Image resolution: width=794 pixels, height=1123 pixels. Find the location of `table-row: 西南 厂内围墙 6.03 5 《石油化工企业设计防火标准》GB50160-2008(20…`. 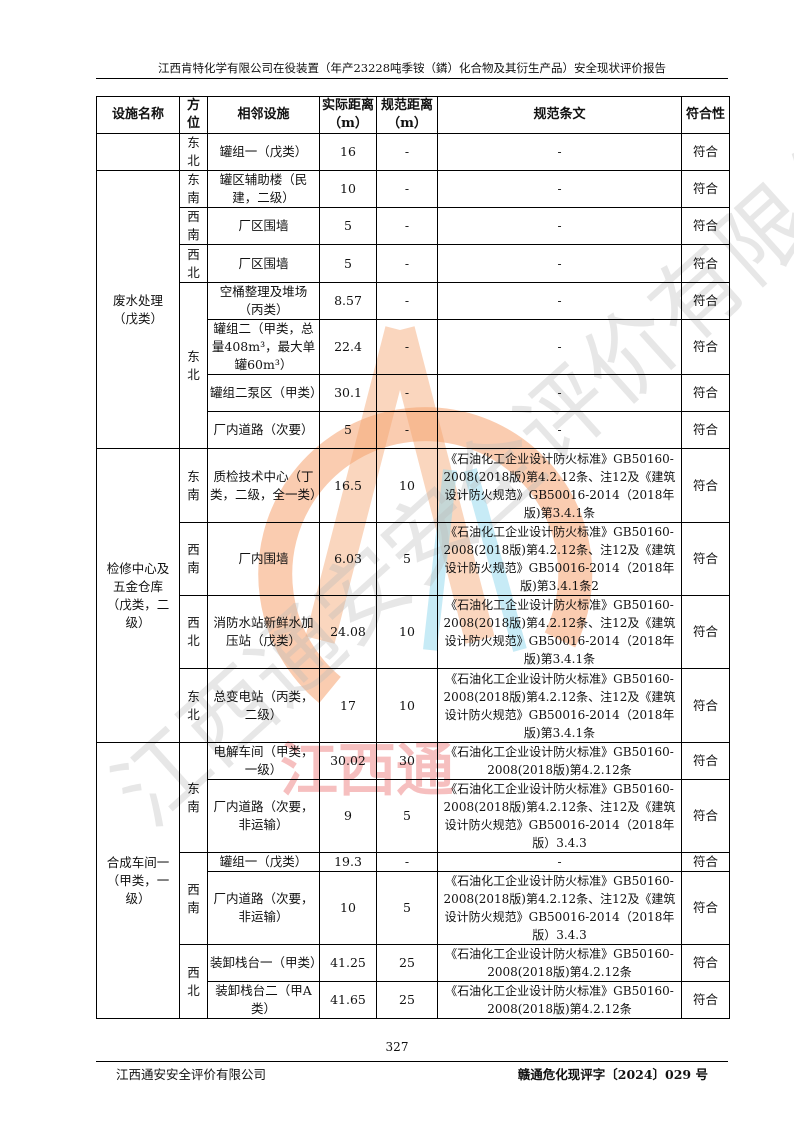

table-row: 西南 厂内围墙 6.03 5 《石油化工企业设计防火标准》GB50160-2008(20… is located at coordinates (413, 559).